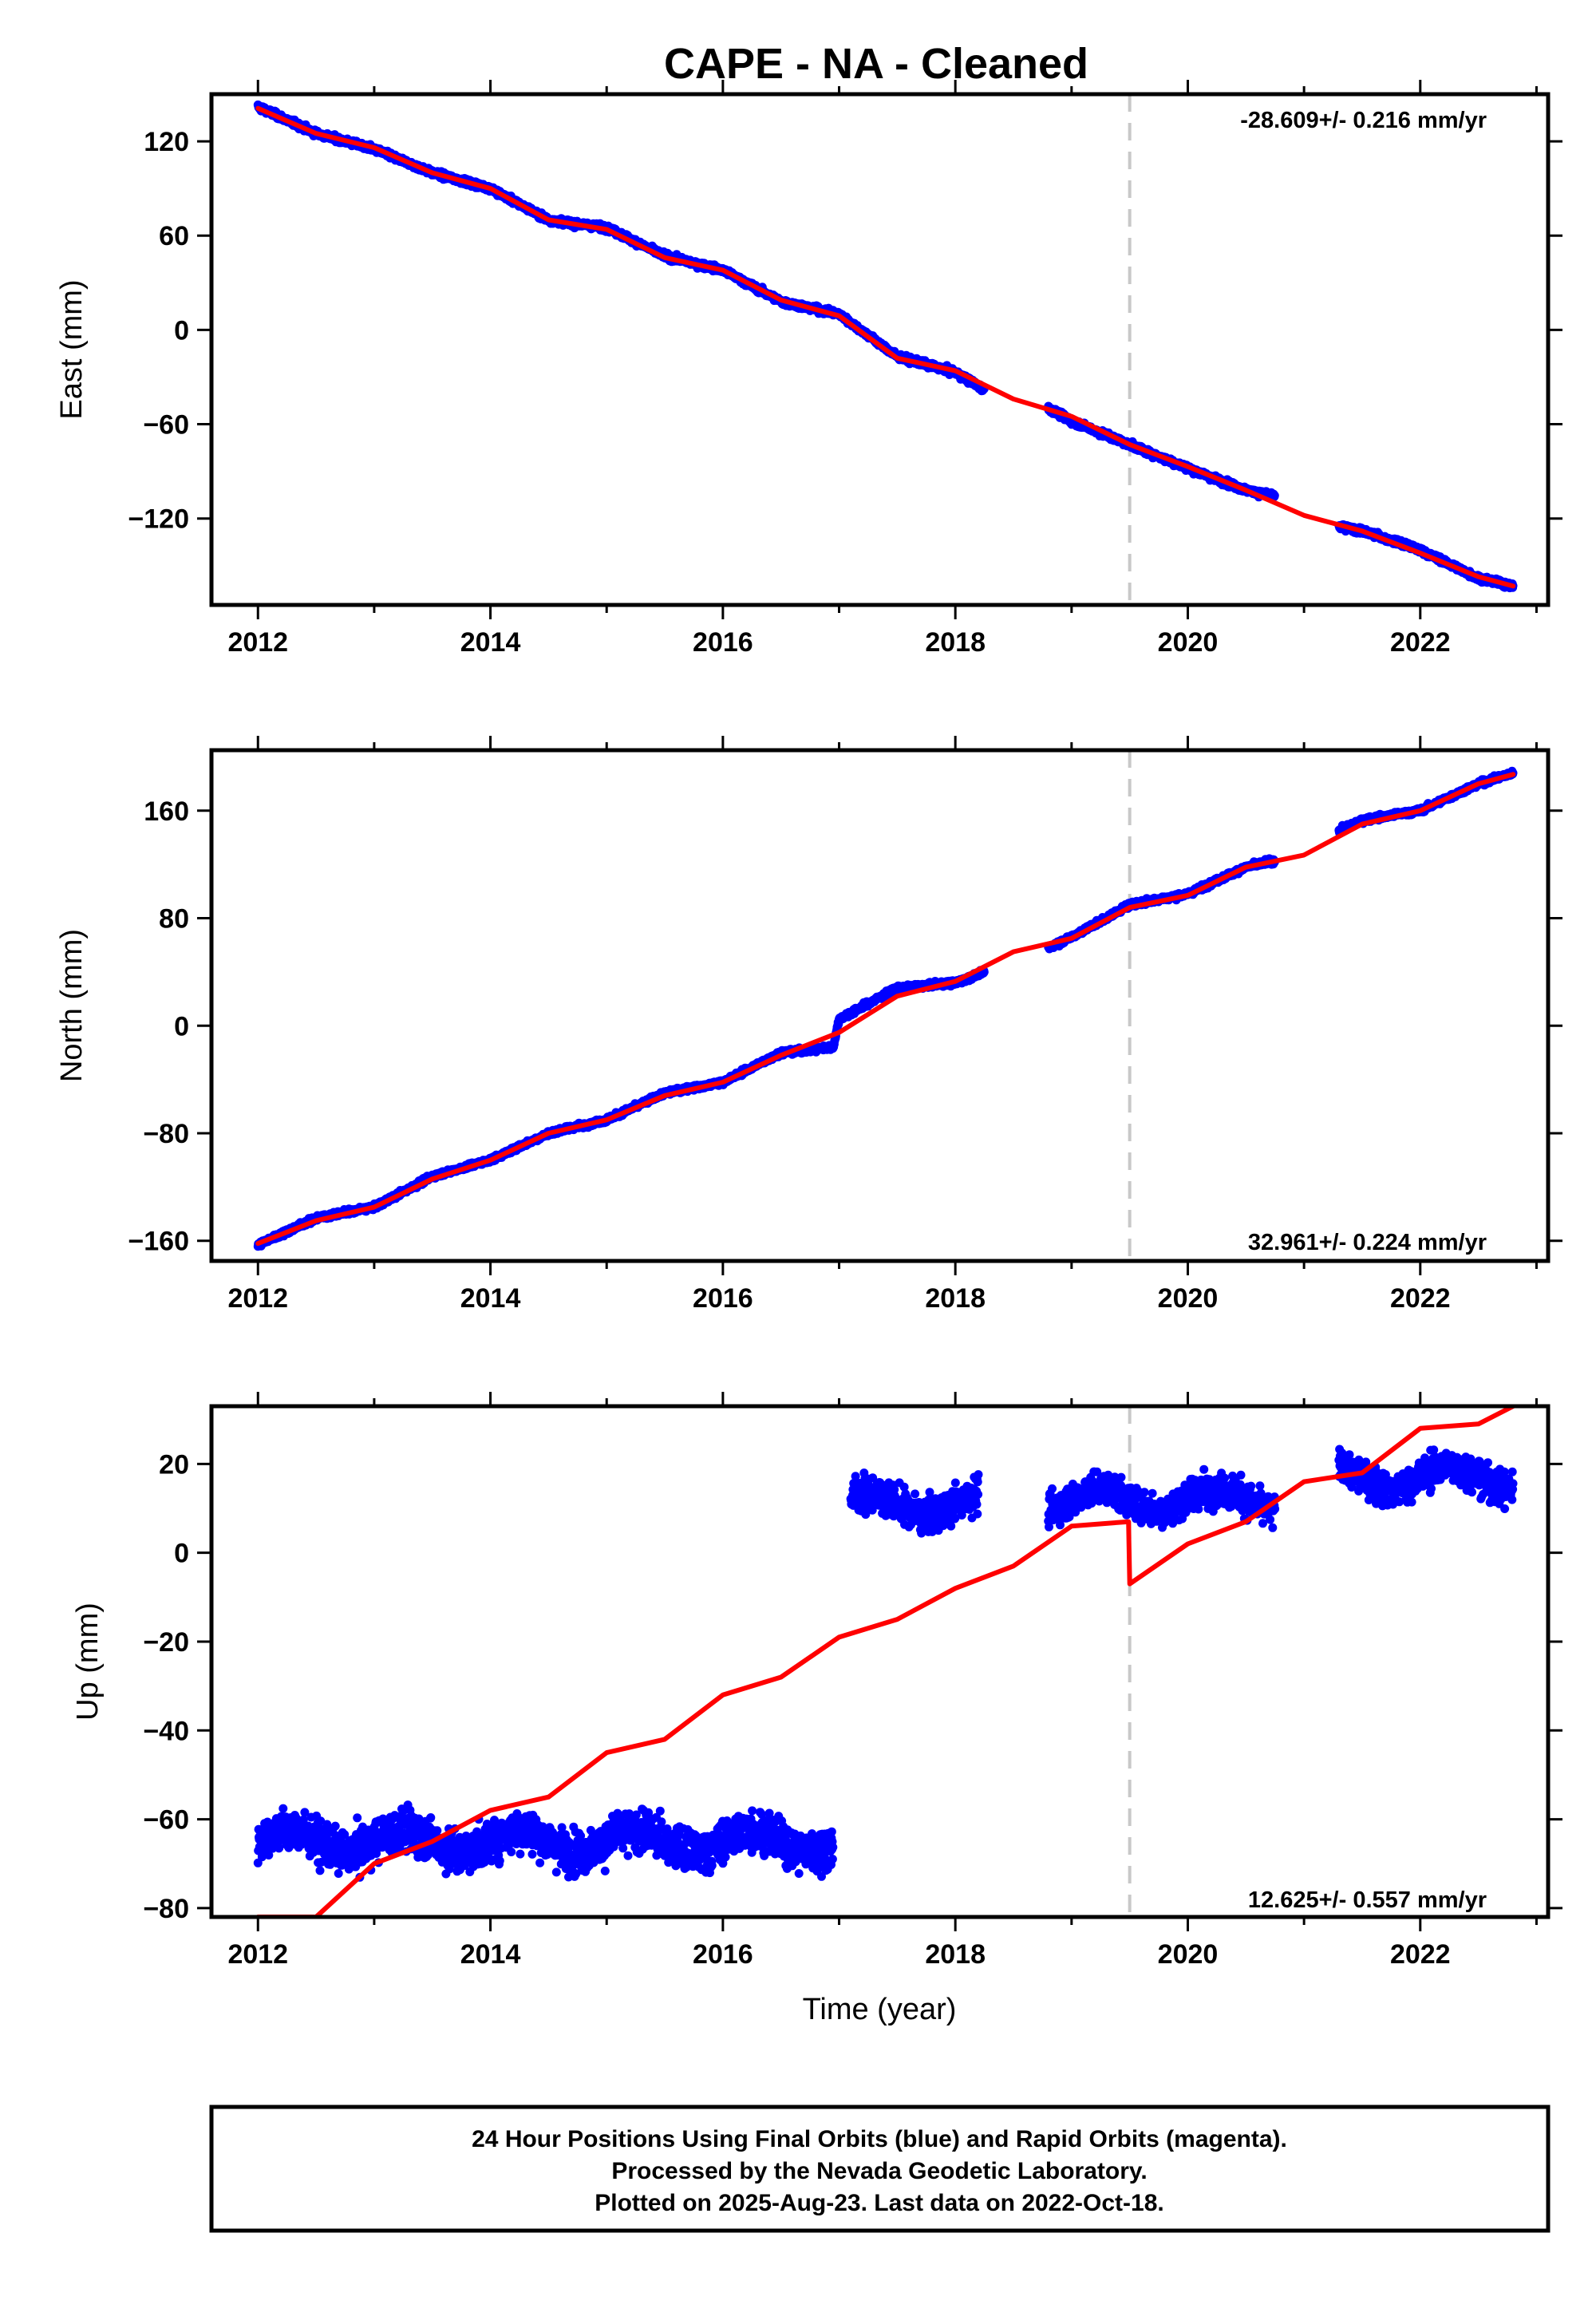  What do you see at coordinates (876, 64) in the screenshot?
I see `figure-title: CAPE - NA - Cleaned` at bounding box center [876, 64].